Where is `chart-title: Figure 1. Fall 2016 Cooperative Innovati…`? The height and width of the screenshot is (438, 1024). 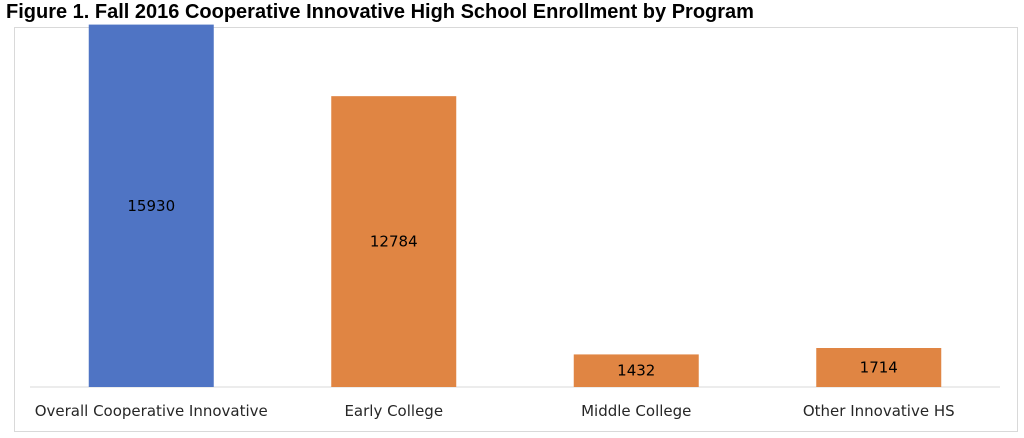
chart-title: Figure 1. Fall 2016 Cooperative Innovati… is located at coordinates (380, 12).